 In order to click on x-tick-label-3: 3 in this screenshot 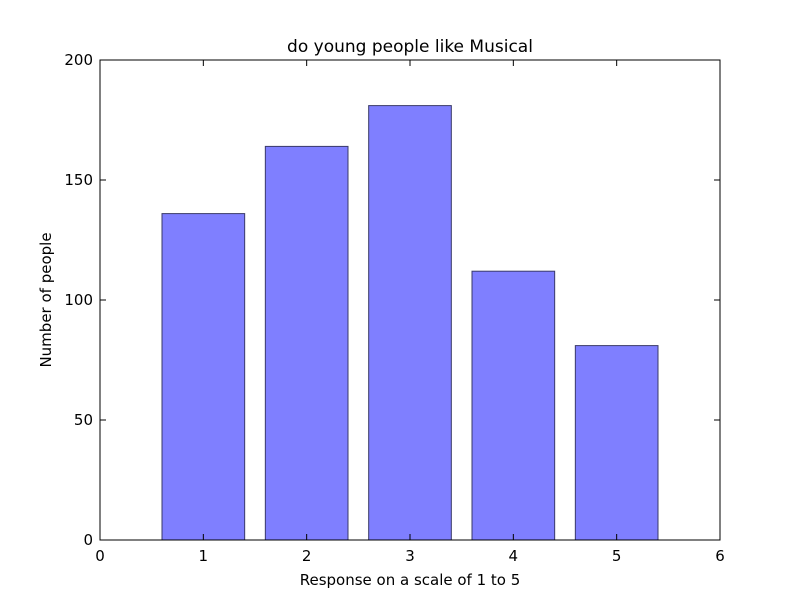, I will do `click(410, 556)`.